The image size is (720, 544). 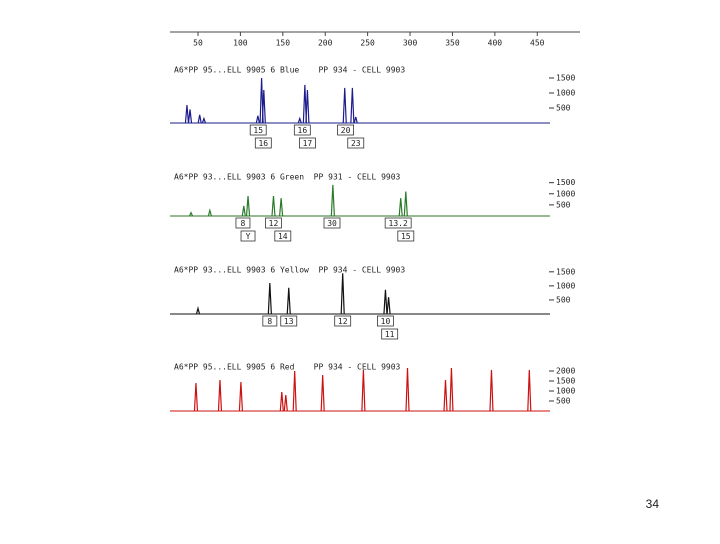 What do you see at coordinates (325, 43) in the screenshot?
I see `x-tick-label: 200` at bounding box center [325, 43].